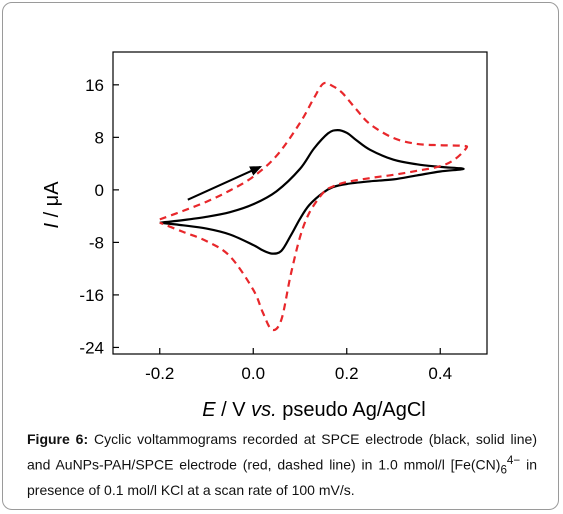 The width and height of the screenshot is (563, 514). What do you see at coordinates (347, 373) in the screenshot?
I see `x-tick-label: 0.2` at bounding box center [347, 373].